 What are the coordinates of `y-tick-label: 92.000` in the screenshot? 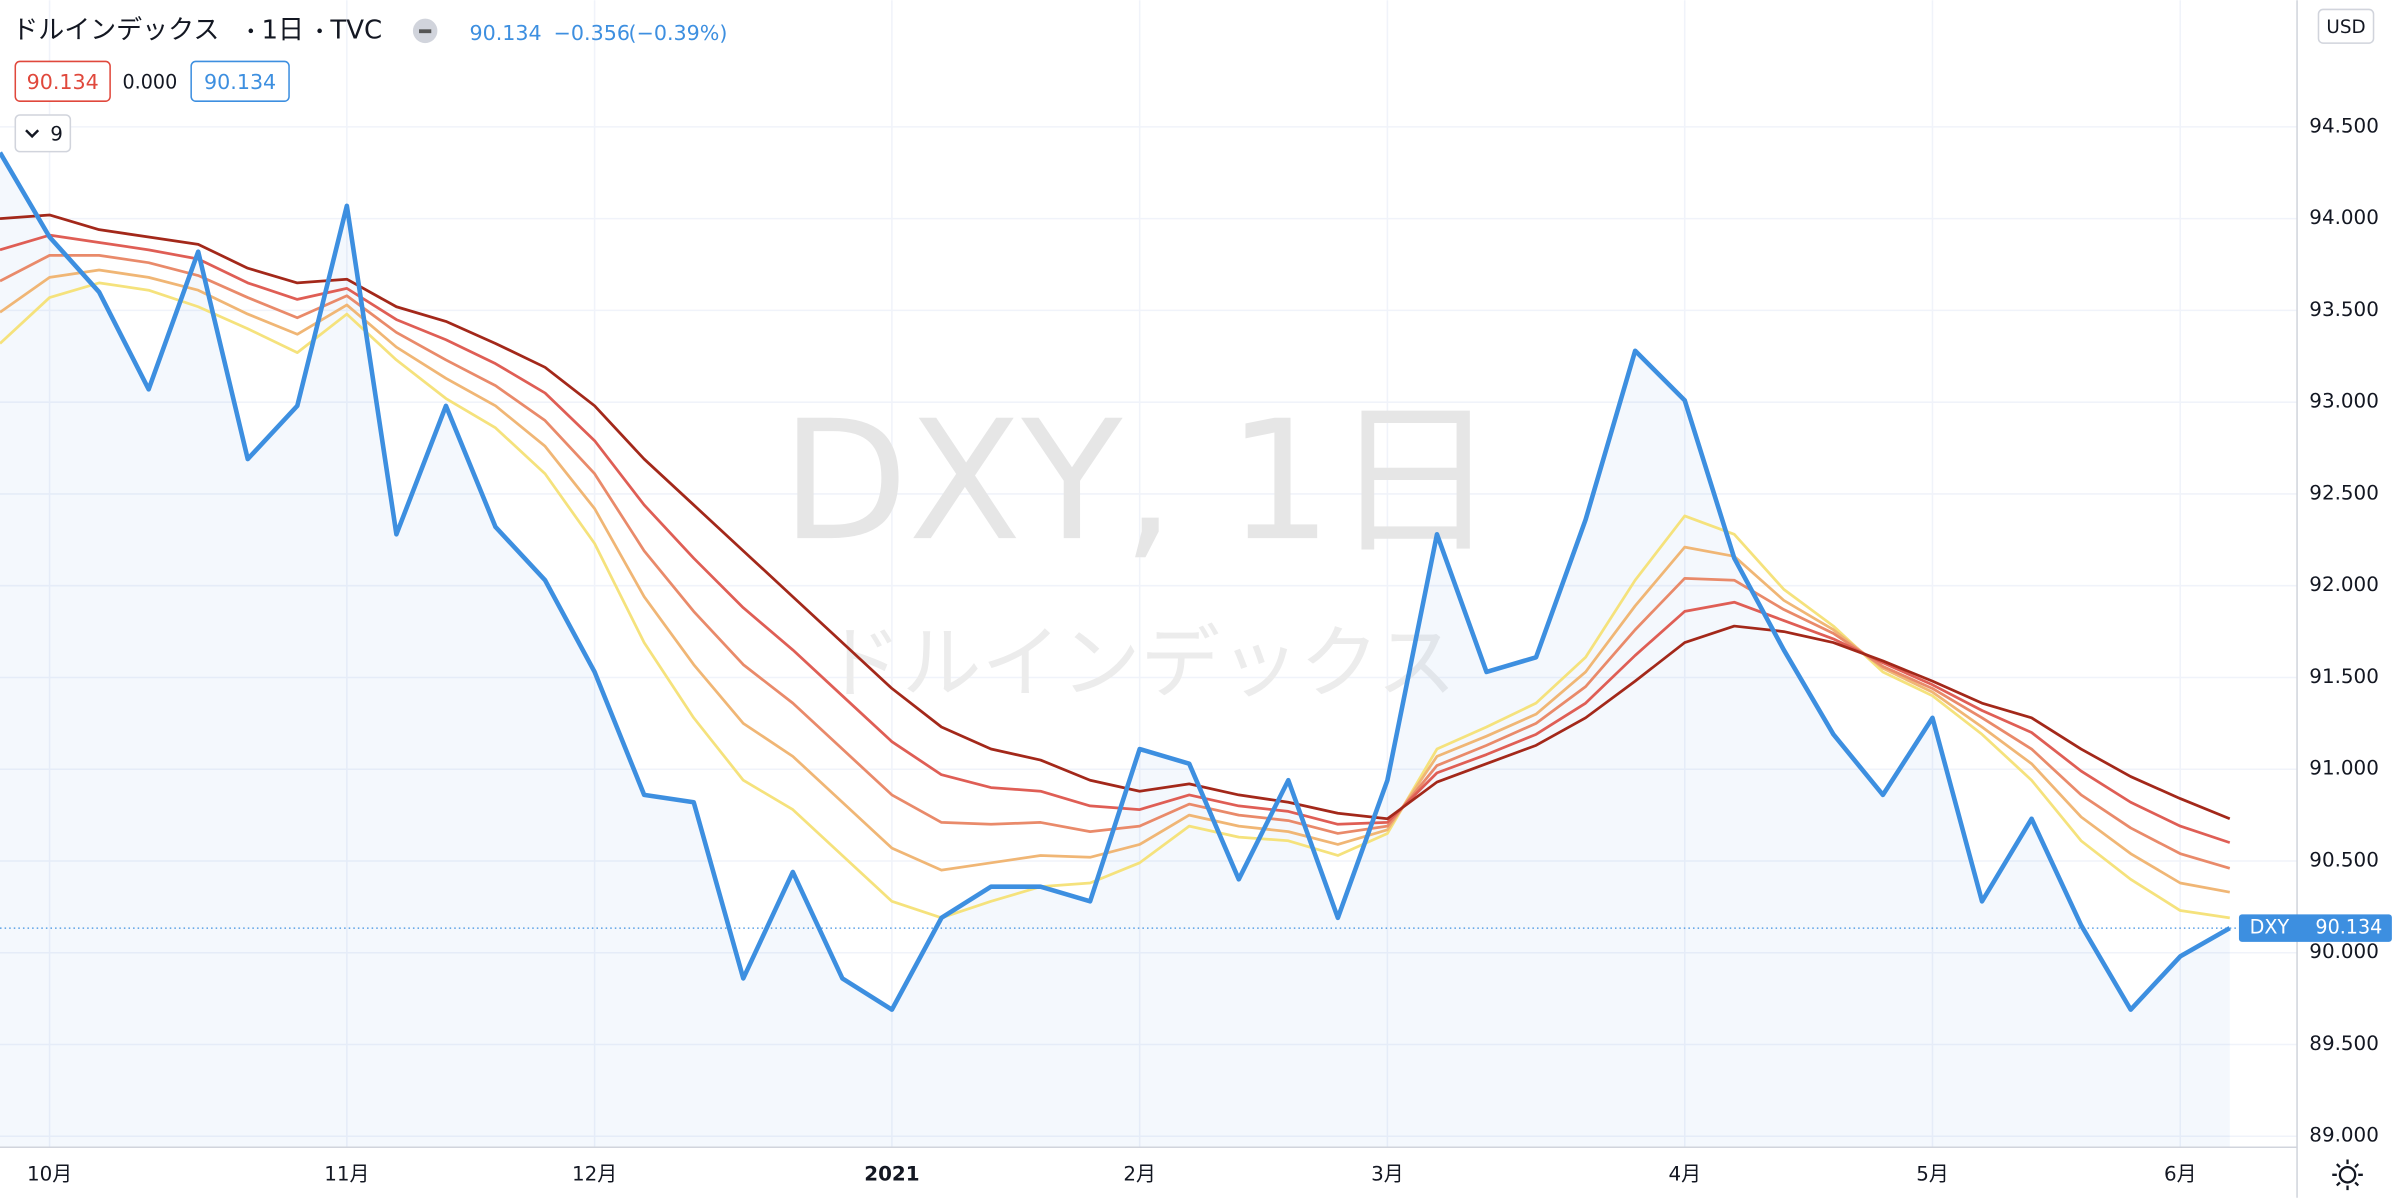 It's located at (2344, 584).